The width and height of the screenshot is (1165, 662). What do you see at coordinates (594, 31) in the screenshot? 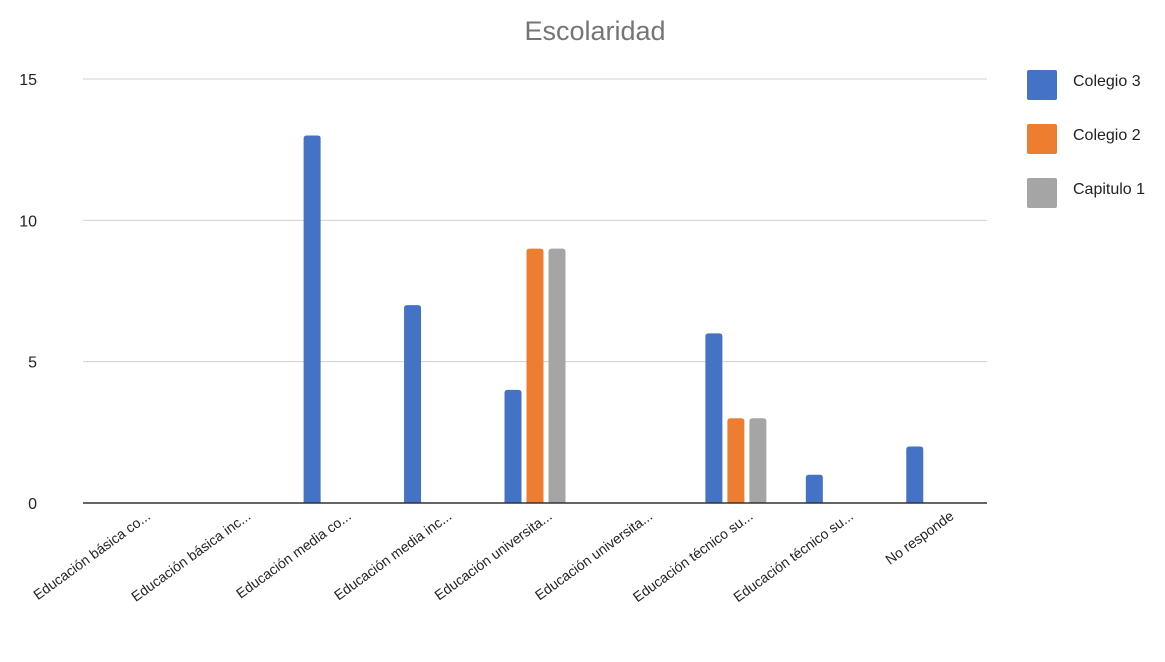
I see `chart-title: Escolaridad` at bounding box center [594, 31].